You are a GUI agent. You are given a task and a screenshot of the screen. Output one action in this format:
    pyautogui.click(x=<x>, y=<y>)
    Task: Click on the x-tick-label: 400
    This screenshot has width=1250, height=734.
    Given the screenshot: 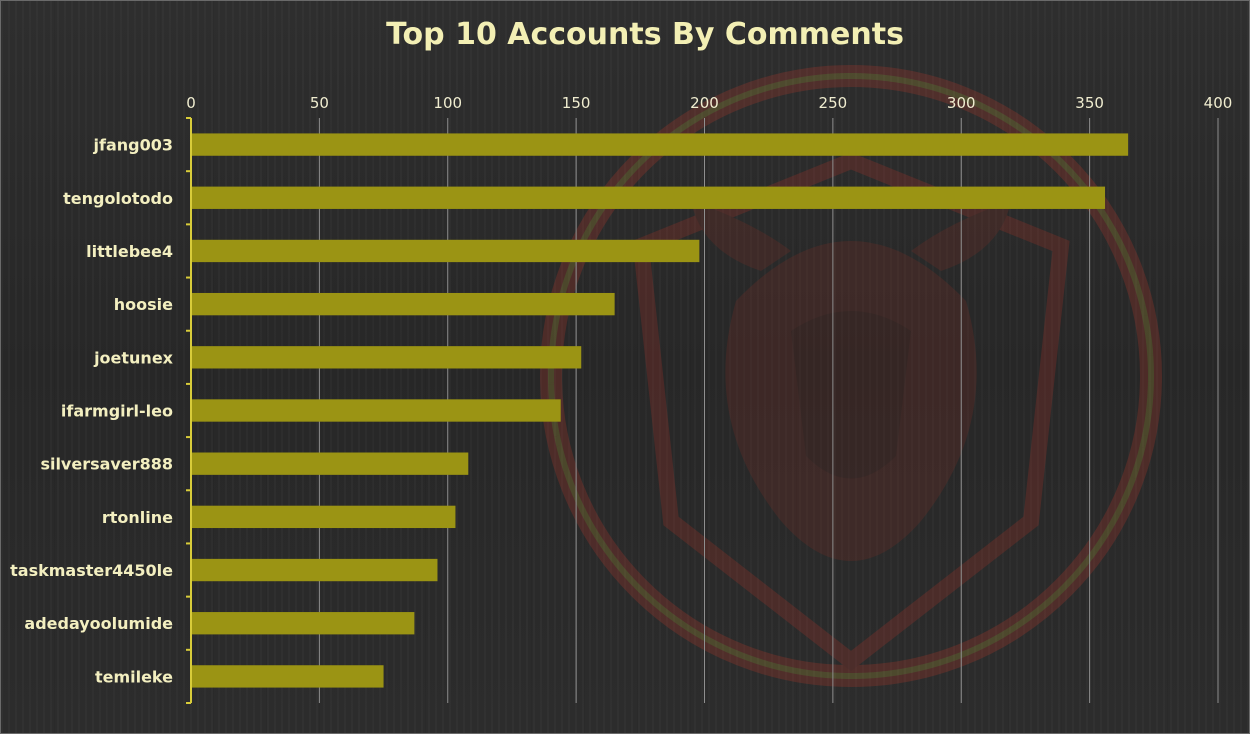 What is the action you would take?
    pyautogui.click(x=1218, y=103)
    